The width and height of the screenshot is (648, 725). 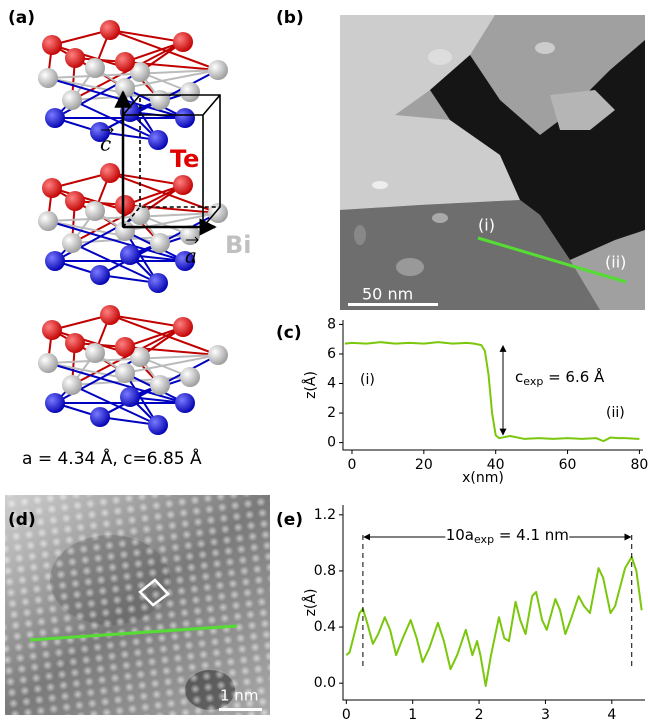 I want to click on label-text: c, so click(x=519, y=377).